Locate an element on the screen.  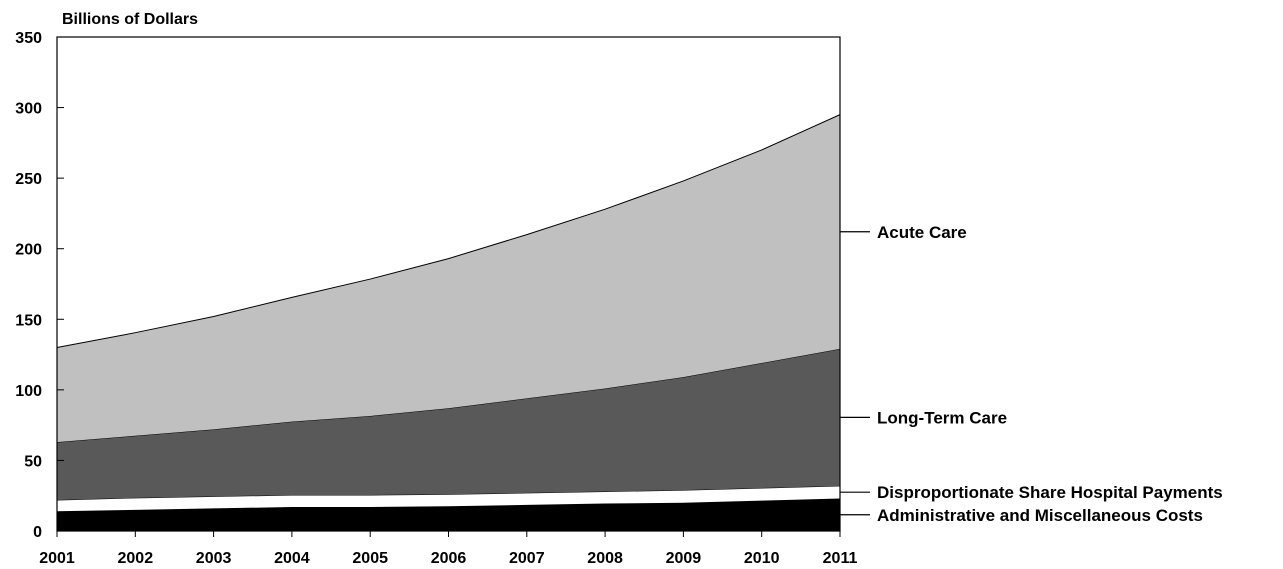
y-tick-label: 250 is located at coordinates (28, 179).